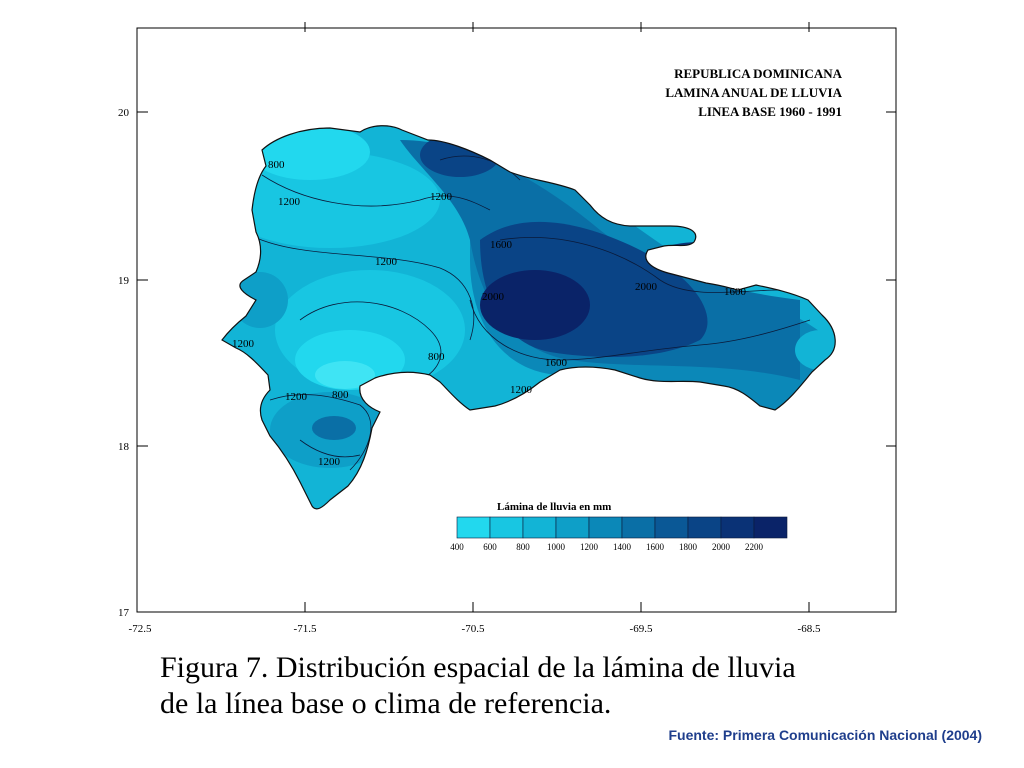 This screenshot has height=768, width=1024. Describe the element at coordinates (124, 613) in the screenshot. I see `y-tick-label: 17` at that location.